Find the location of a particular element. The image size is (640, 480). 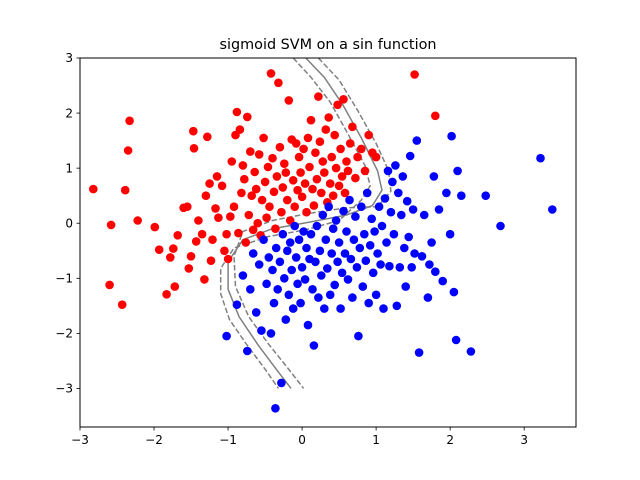

y-tick-label: 3 is located at coordinates (69, 58).